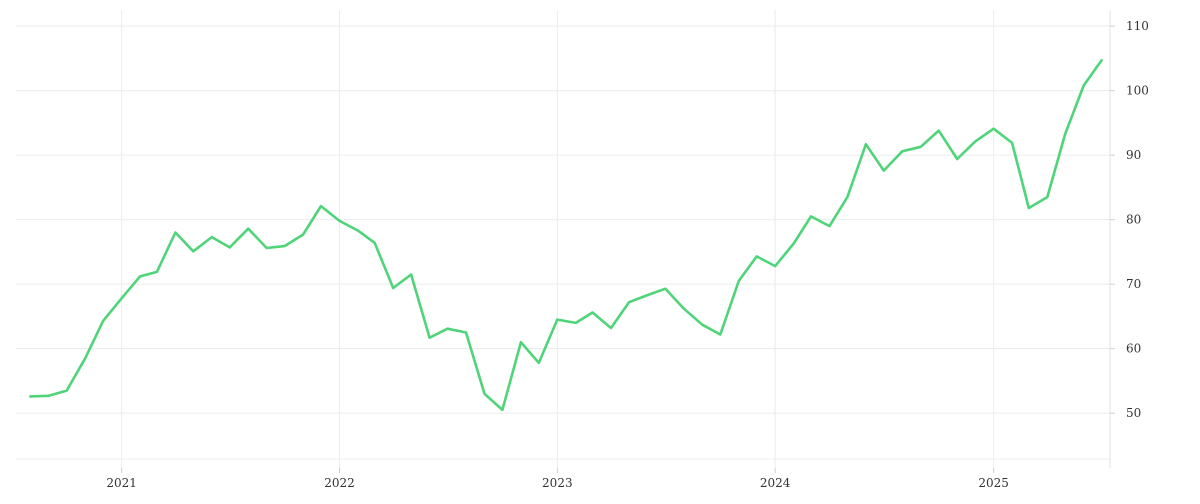  I want to click on x-tick-label: 2023, so click(557, 483).